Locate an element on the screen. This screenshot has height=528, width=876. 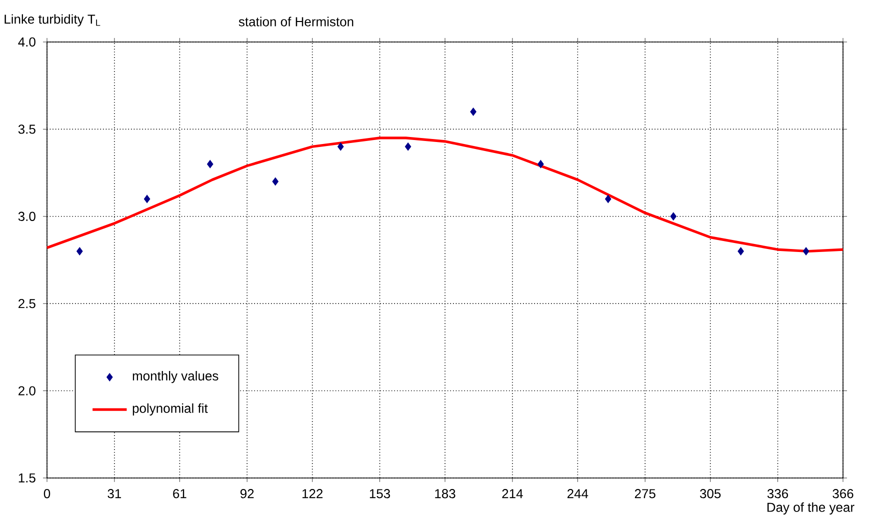
x-tick-label: 244 is located at coordinates (577, 493).